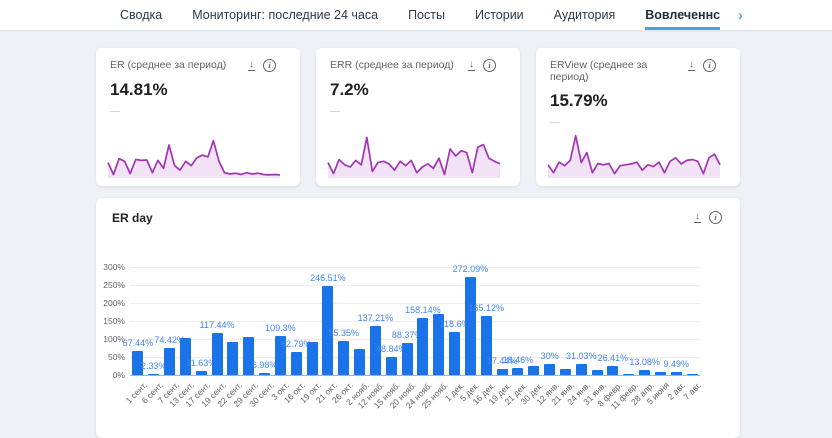 The height and width of the screenshot is (438, 832). I want to click on bar-value-label: 62.79%, so click(296, 344).